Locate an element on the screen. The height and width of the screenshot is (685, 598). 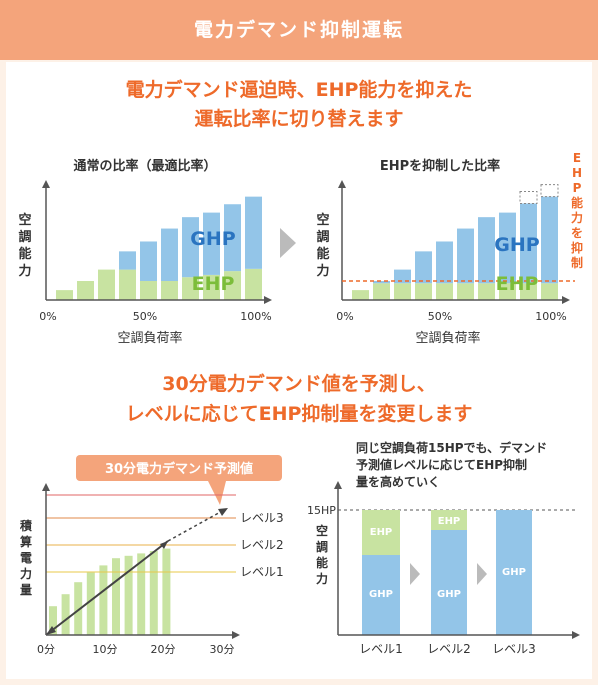
level-note-line1: 同じ空調負荷15HPでも、デマンド is located at coordinates (451, 447).